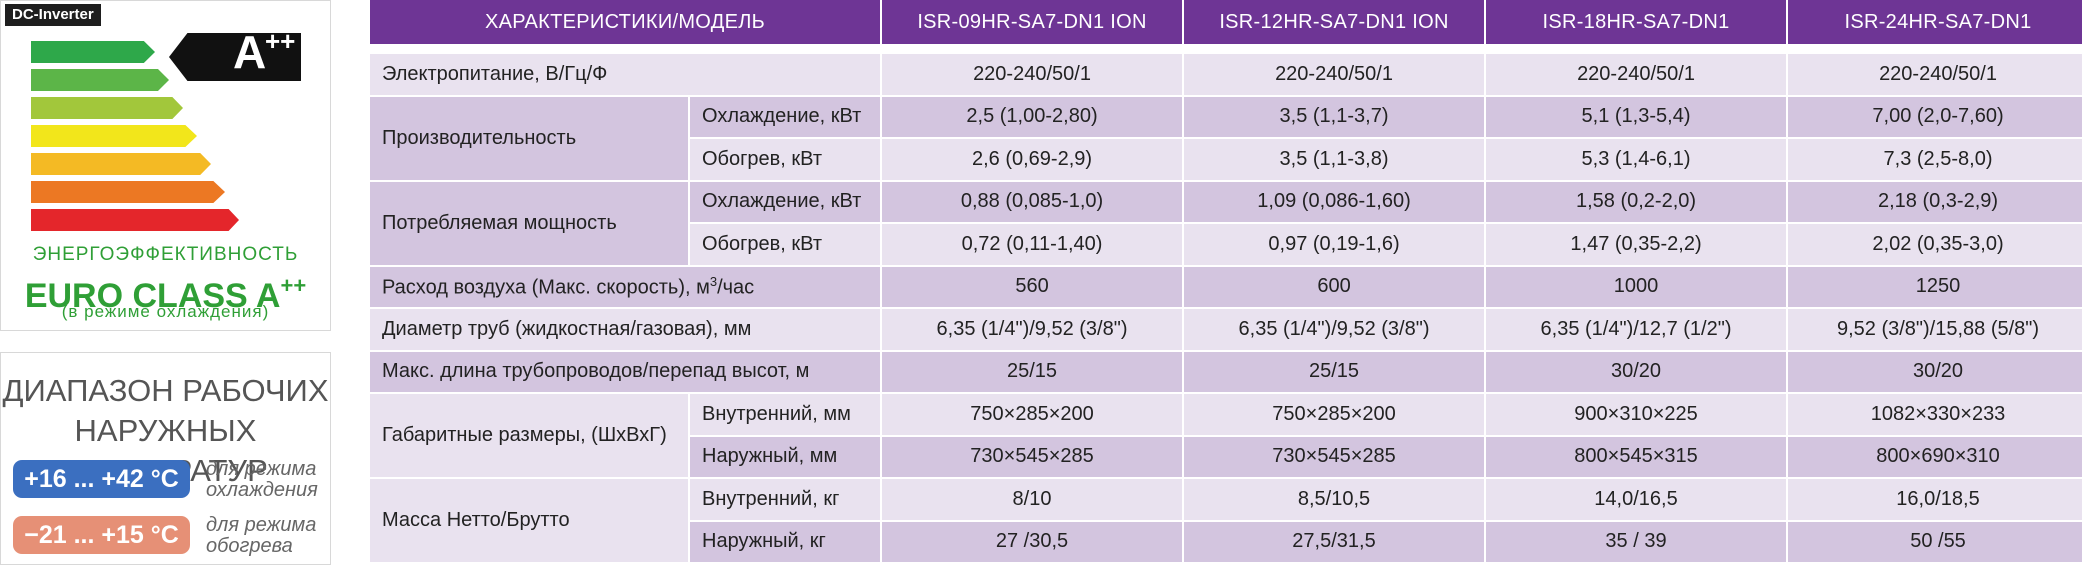 The image size is (2082, 565). Describe the element at coordinates (1636, 415) in the screenshot. I see `table-cell: 900×310×225` at that location.